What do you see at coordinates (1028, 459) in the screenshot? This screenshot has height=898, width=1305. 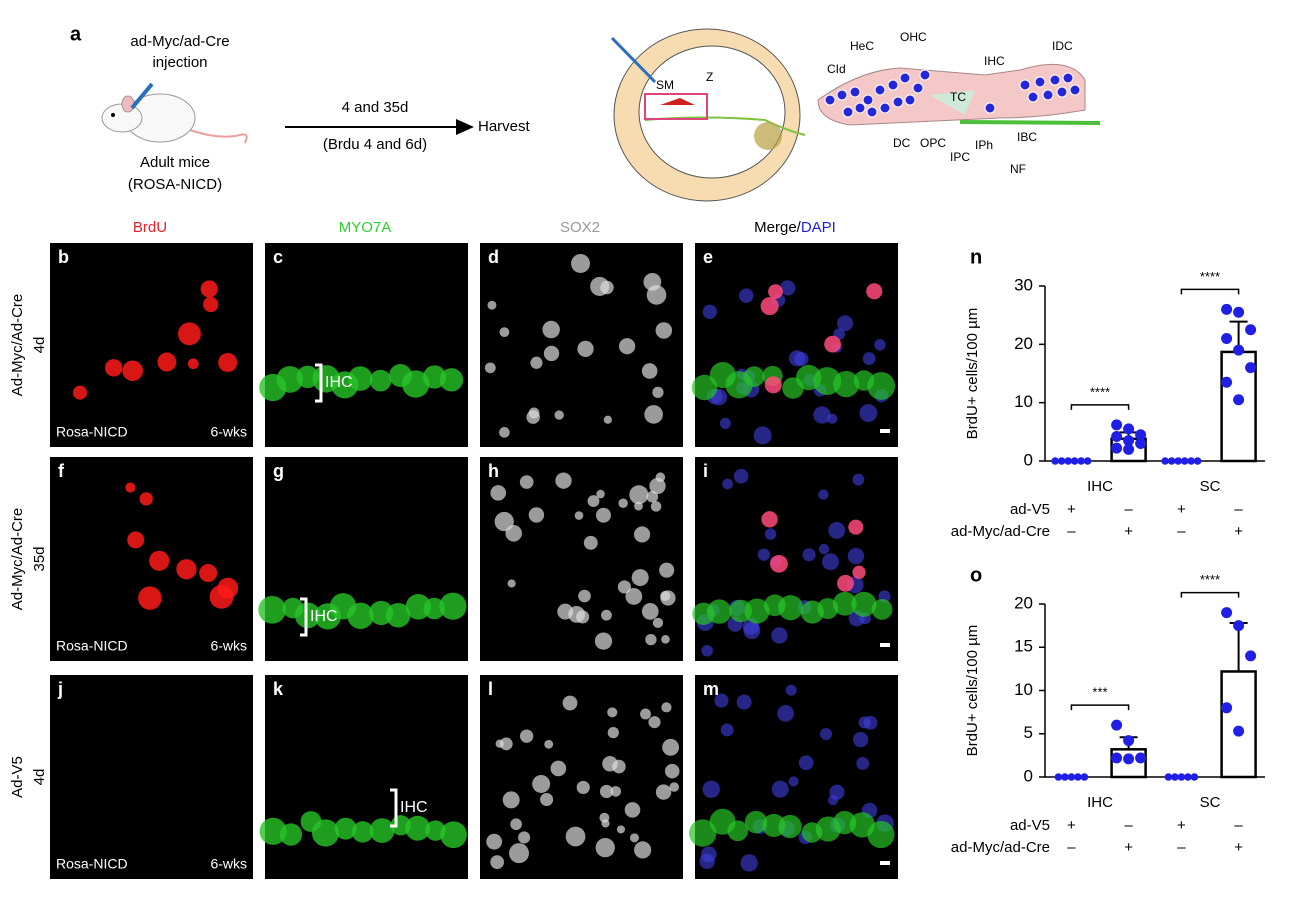 I see `y-tick-label: 0` at bounding box center [1028, 459].